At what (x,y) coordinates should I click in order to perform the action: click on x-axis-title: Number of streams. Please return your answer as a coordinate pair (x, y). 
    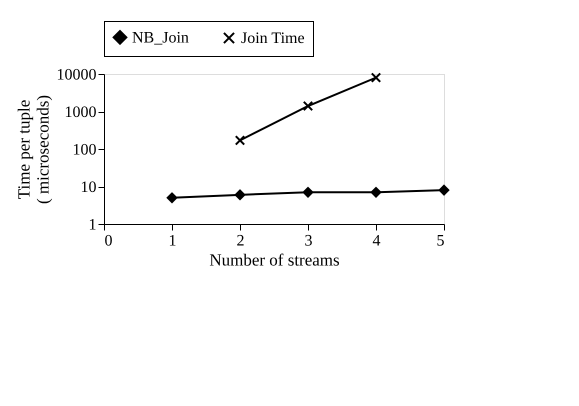
    Looking at the image, I should click on (274, 260).